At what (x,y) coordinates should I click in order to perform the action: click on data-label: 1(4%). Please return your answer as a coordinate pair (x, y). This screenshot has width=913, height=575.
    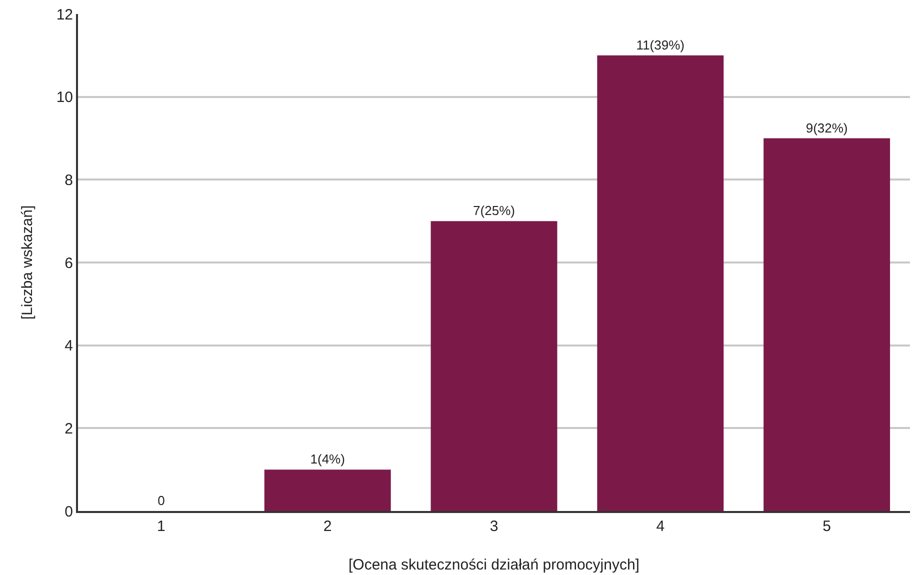
    Looking at the image, I should click on (327, 459).